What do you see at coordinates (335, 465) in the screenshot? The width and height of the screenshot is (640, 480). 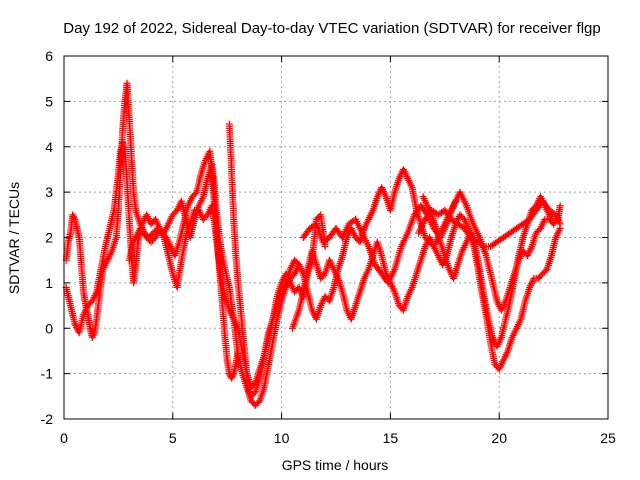 I see `x-axis-label: GPS time / hours` at bounding box center [335, 465].